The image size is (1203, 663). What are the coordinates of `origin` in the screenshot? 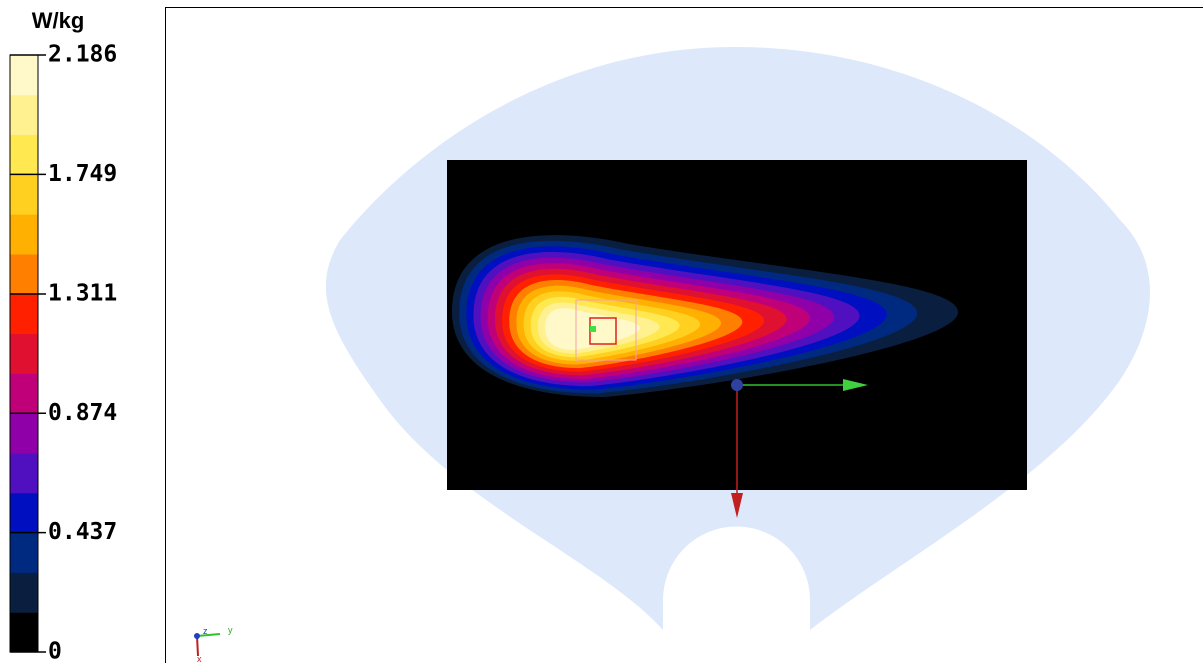 It's located at (737, 385).